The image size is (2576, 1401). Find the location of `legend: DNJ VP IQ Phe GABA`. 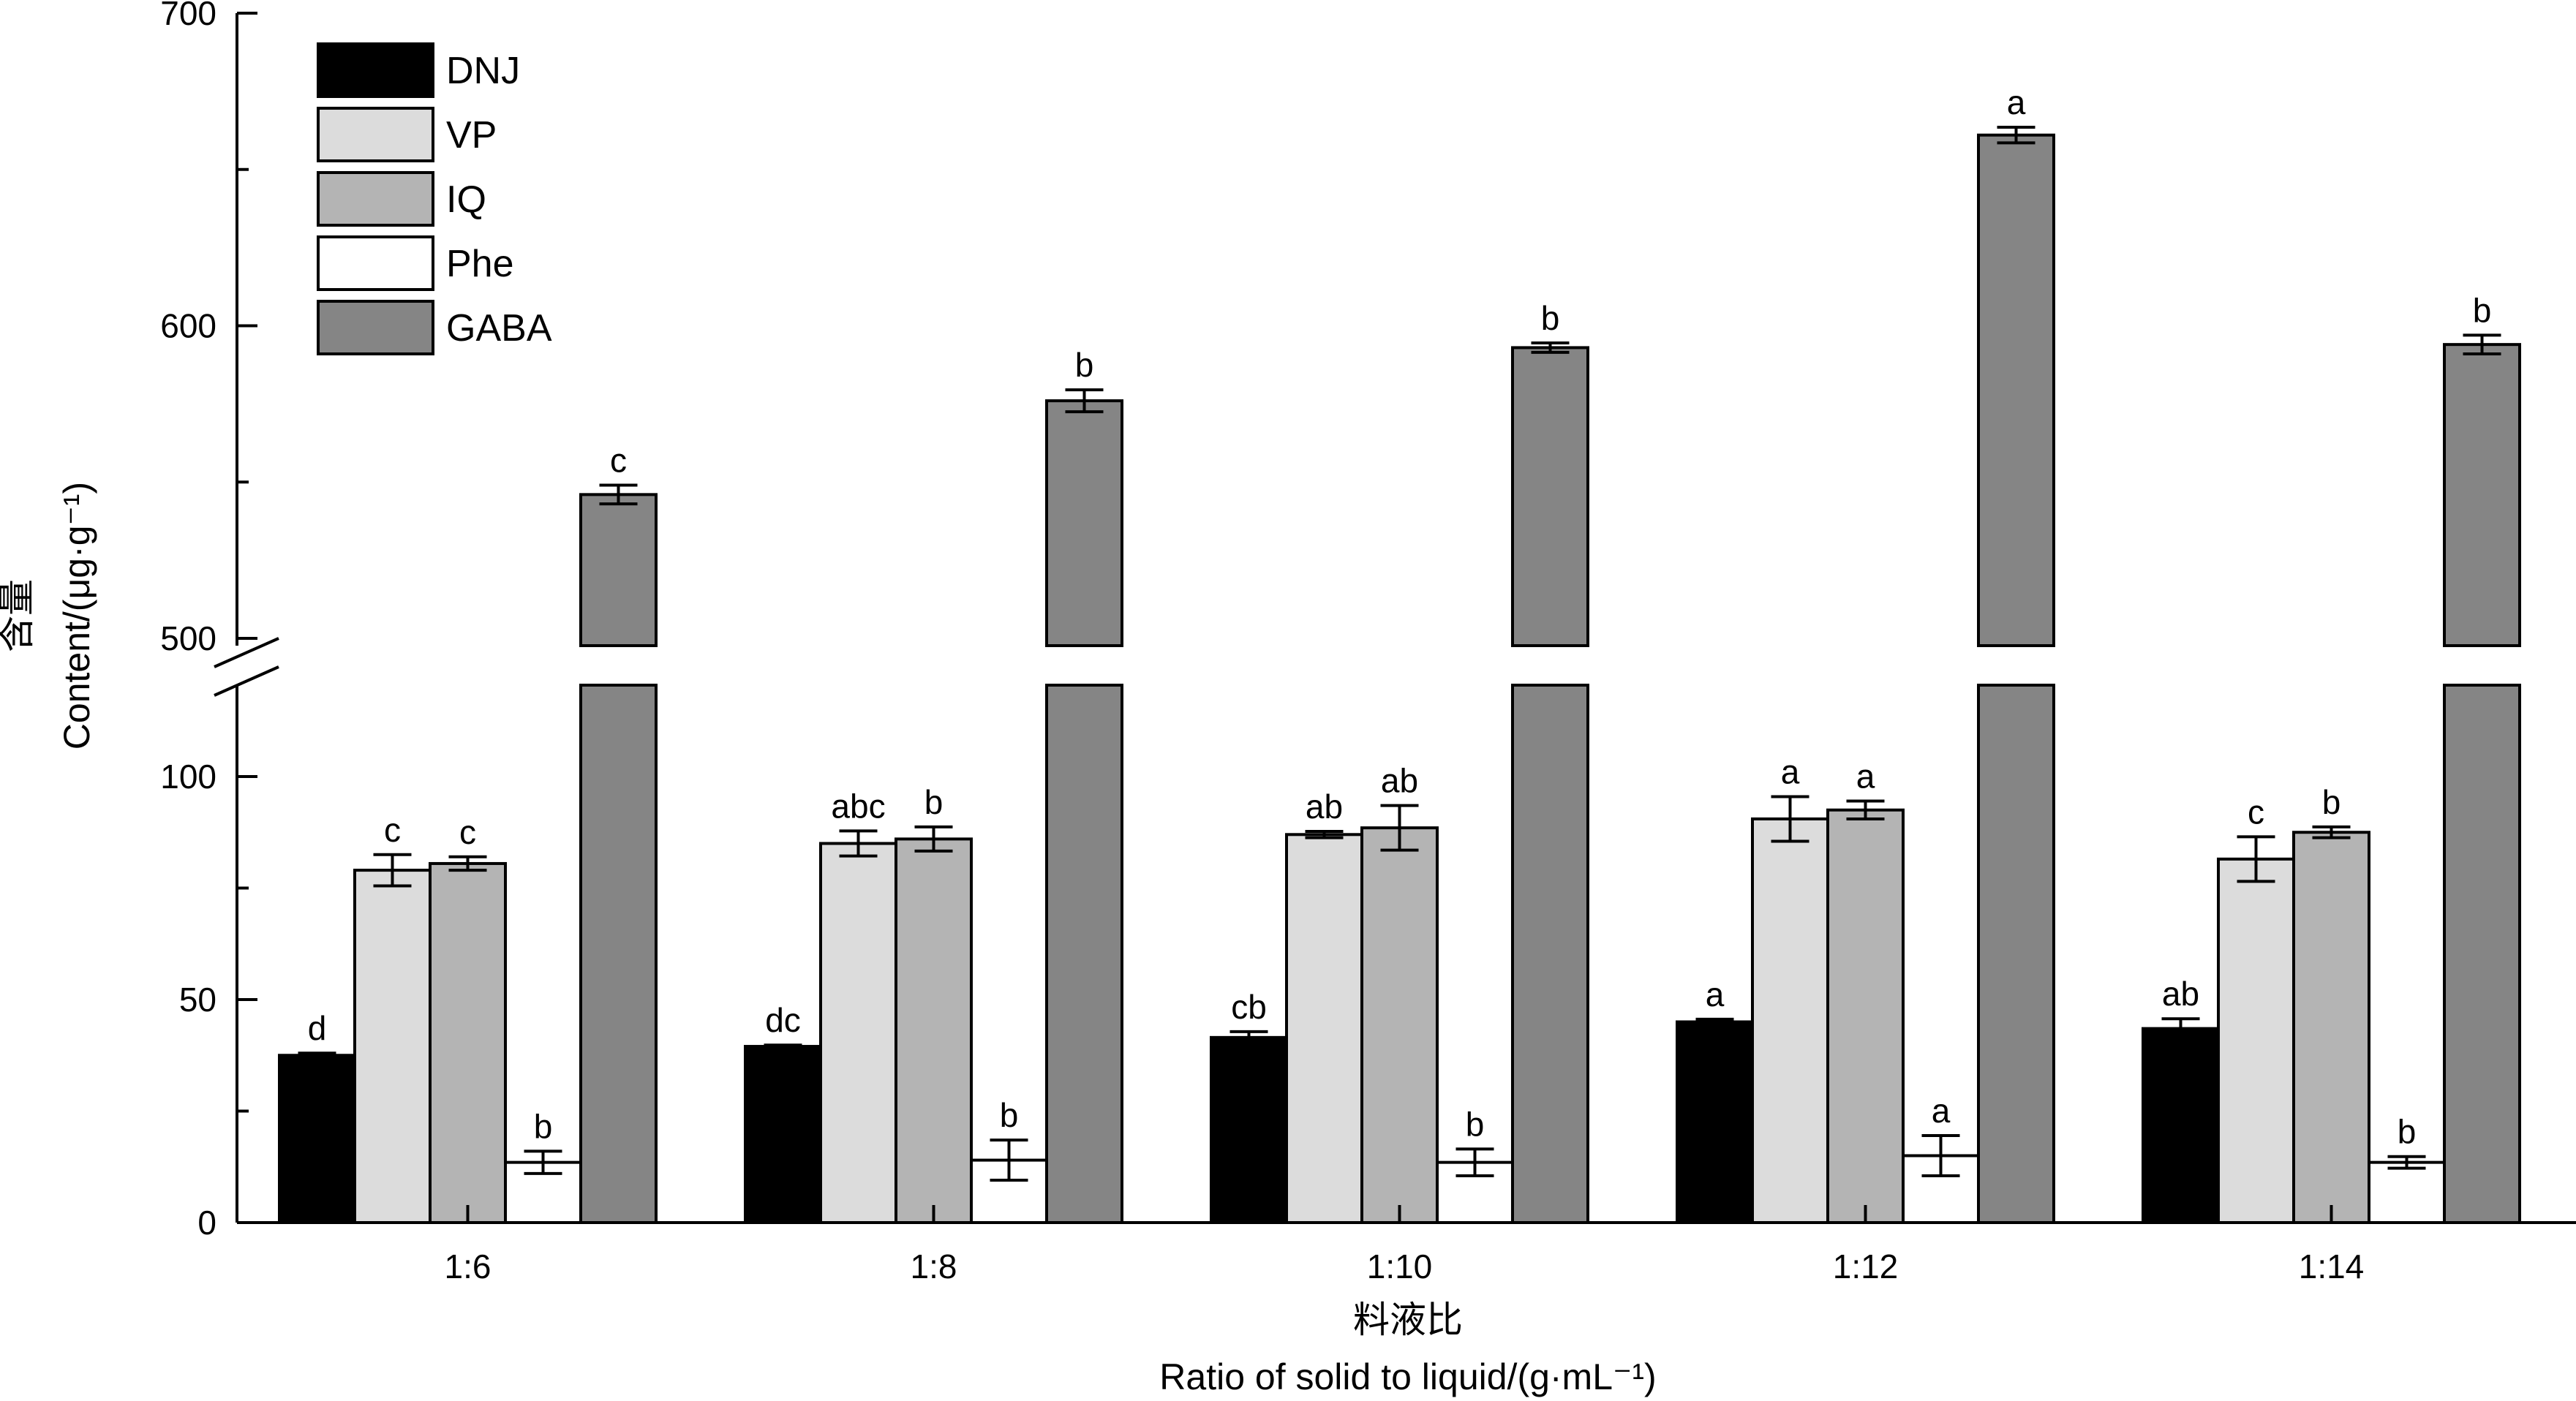

legend: DNJ VP IQ Phe GABA is located at coordinates (434, 199).